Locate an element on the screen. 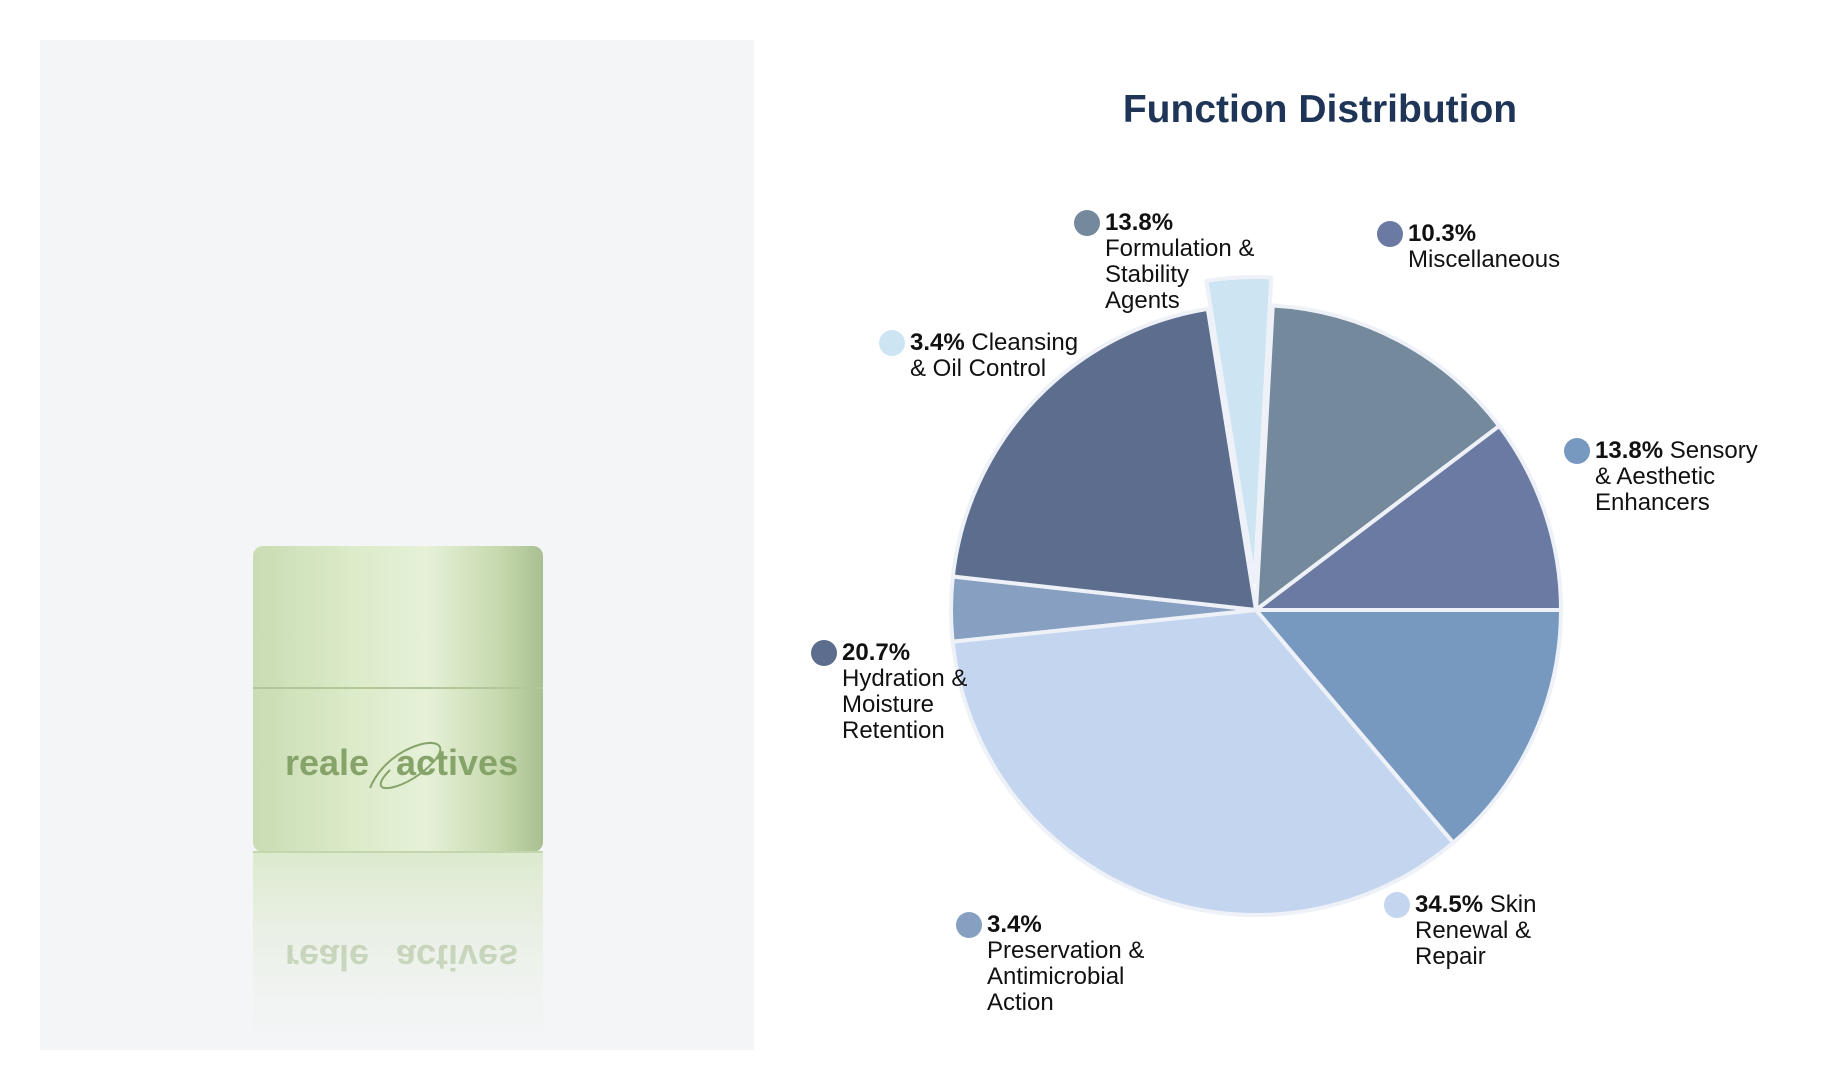 This screenshot has height=1080, width=1848. chart-title: Function Distribution is located at coordinates (1320, 109).